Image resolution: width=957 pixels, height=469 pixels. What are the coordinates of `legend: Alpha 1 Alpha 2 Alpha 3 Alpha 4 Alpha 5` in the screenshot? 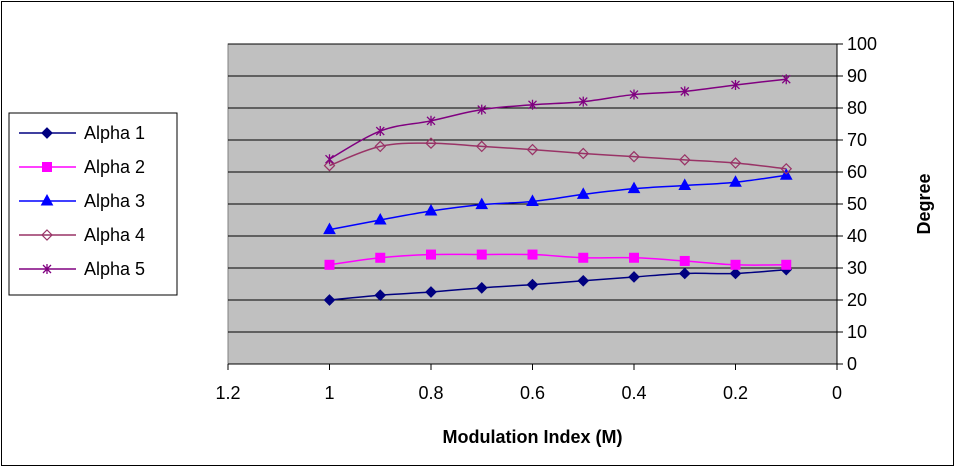 It's located at (93, 204).